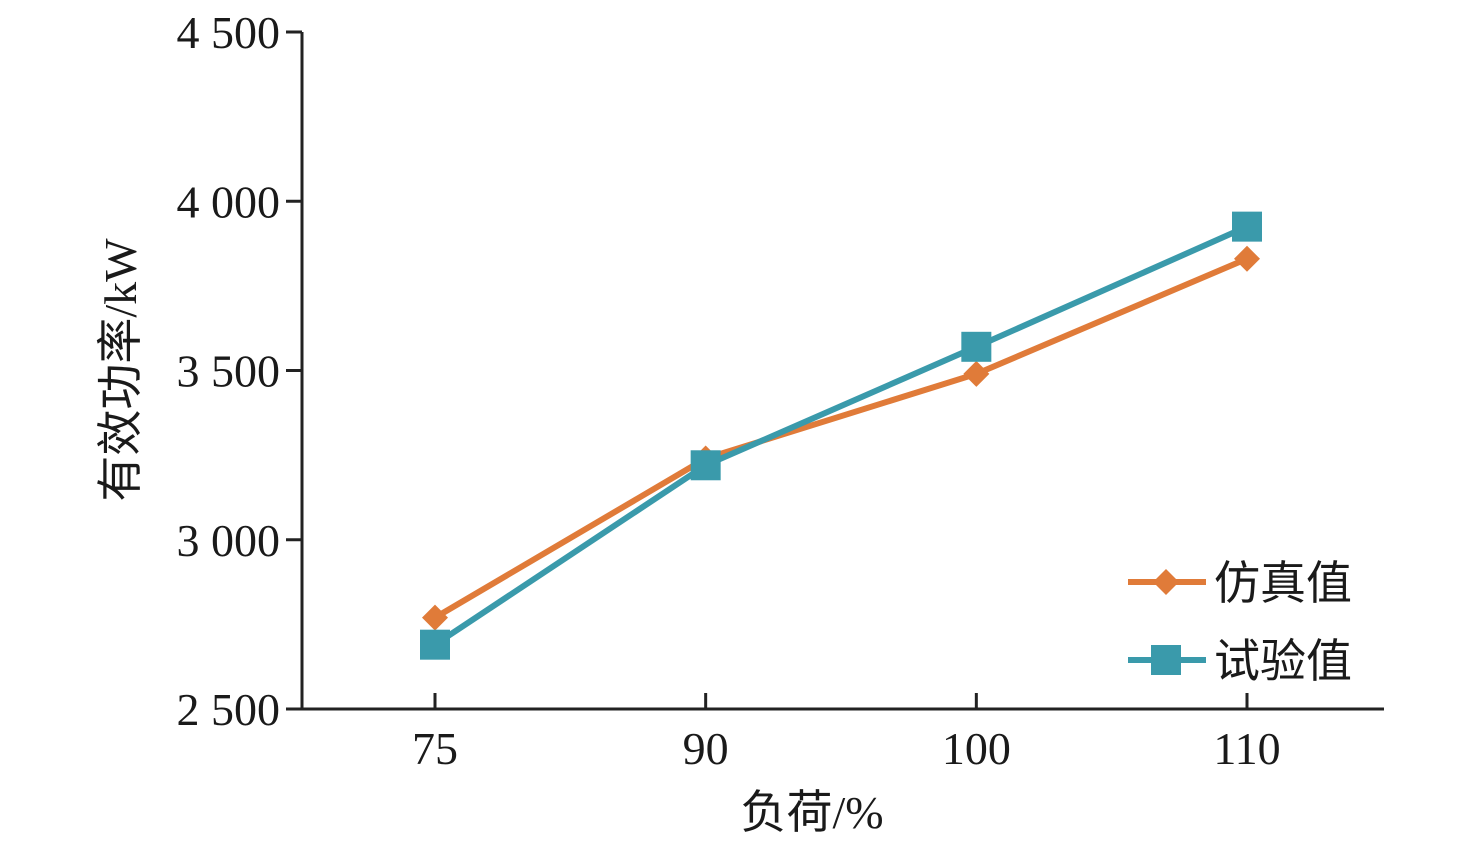  What do you see at coordinates (229, 709) in the screenshot?
I see `y-tick-label: 2 500` at bounding box center [229, 709].